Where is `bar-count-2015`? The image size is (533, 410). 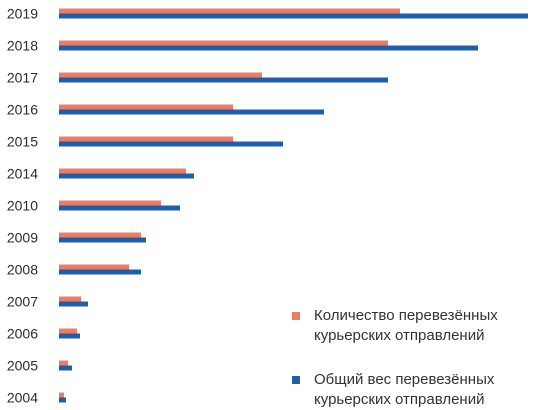
bar-count-2015 is located at coordinates (146, 139).